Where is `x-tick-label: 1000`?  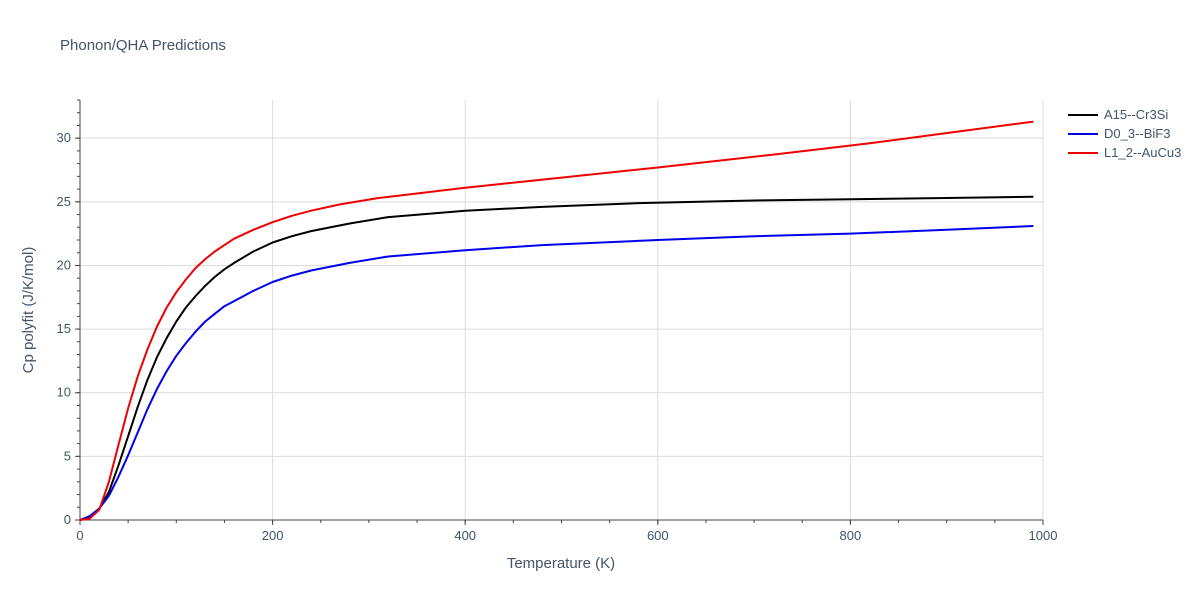
x-tick-label: 1000 is located at coordinates (1043, 535).